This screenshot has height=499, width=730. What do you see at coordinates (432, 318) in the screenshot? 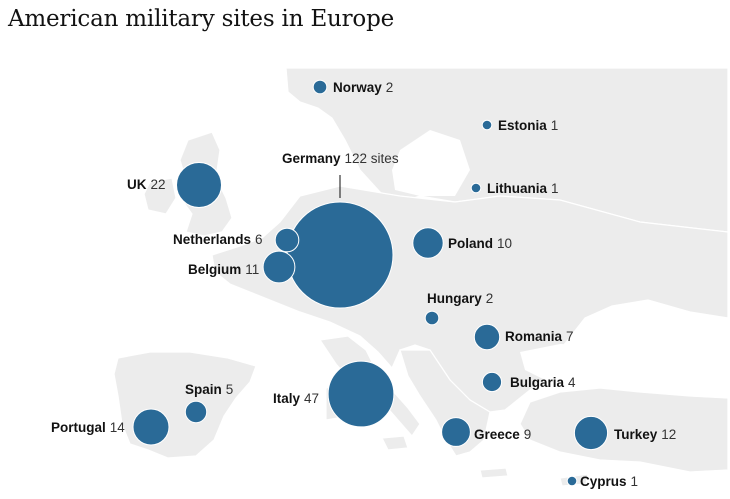
I see `bubble-hungary` at bounding box center [432, 318].